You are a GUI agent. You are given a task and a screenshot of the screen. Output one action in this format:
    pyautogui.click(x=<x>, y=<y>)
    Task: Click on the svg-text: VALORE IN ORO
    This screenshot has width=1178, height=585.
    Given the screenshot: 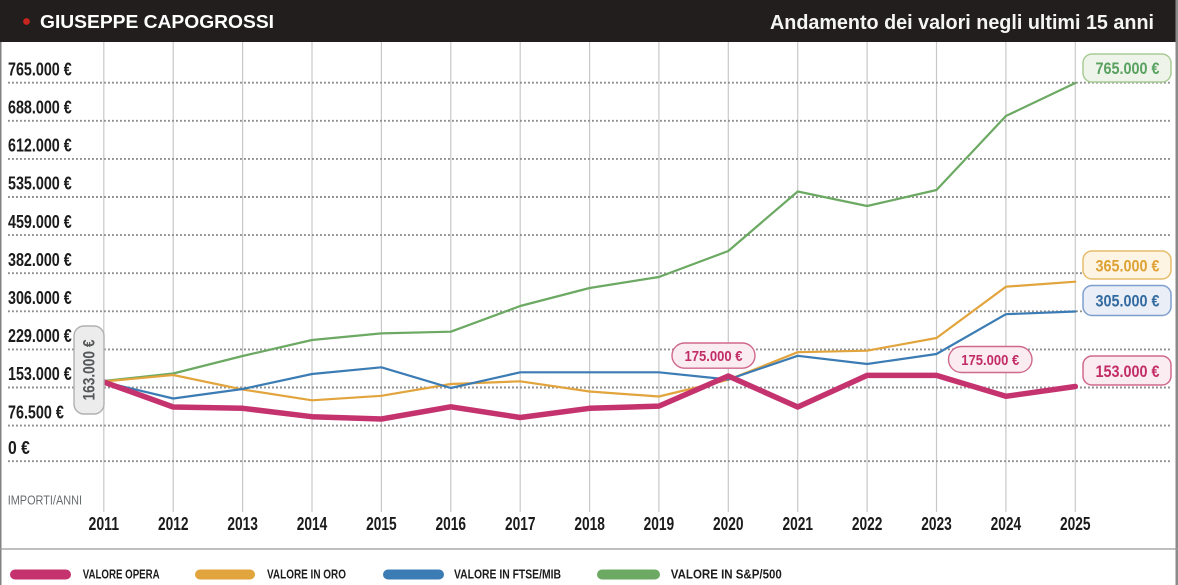 What is the action you would take?
    pyautogui.click(x=306, y=574)
    